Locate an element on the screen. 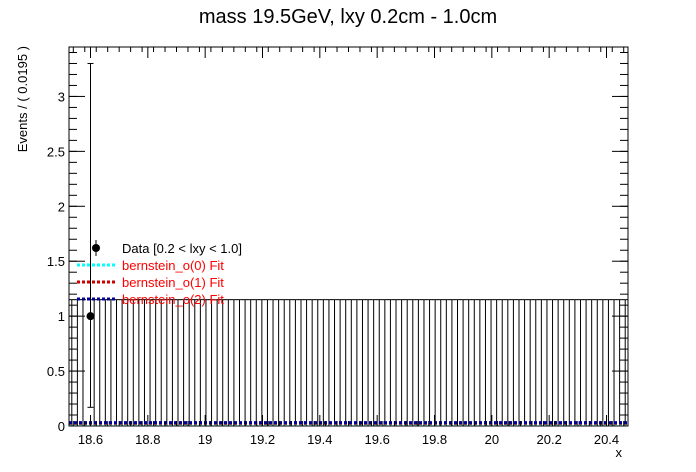 Image resolution: width=696 pixels, height=472 pixels. y-tick-label: 0.5 is located at coordinates (56, 371).